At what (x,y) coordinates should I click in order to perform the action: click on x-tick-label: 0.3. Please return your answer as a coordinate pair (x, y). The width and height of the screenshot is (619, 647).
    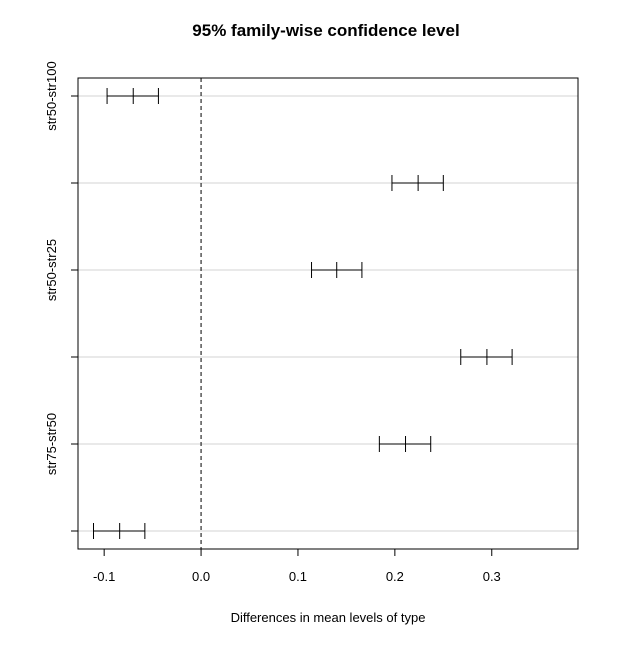
    Looking at the image, I should click on (492, 576).